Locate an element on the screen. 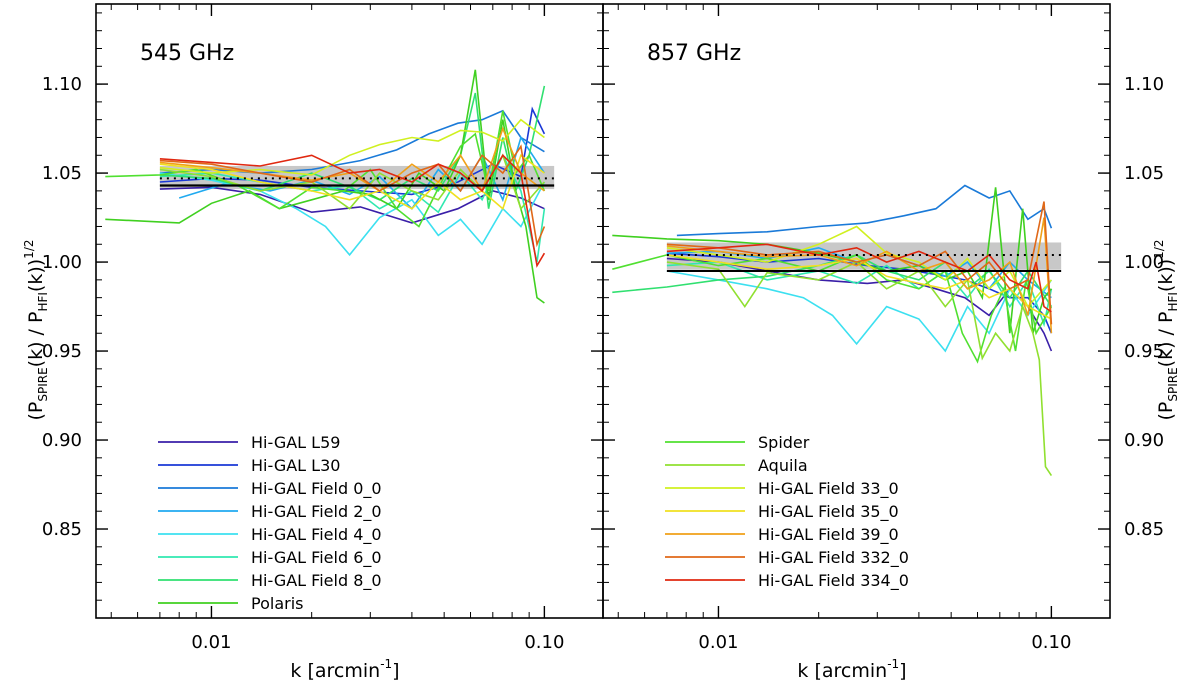 This screenshot has width=1200, height=685. legend-label: Hi-GAL Field 33_0 is located at coordinates (828, 489).